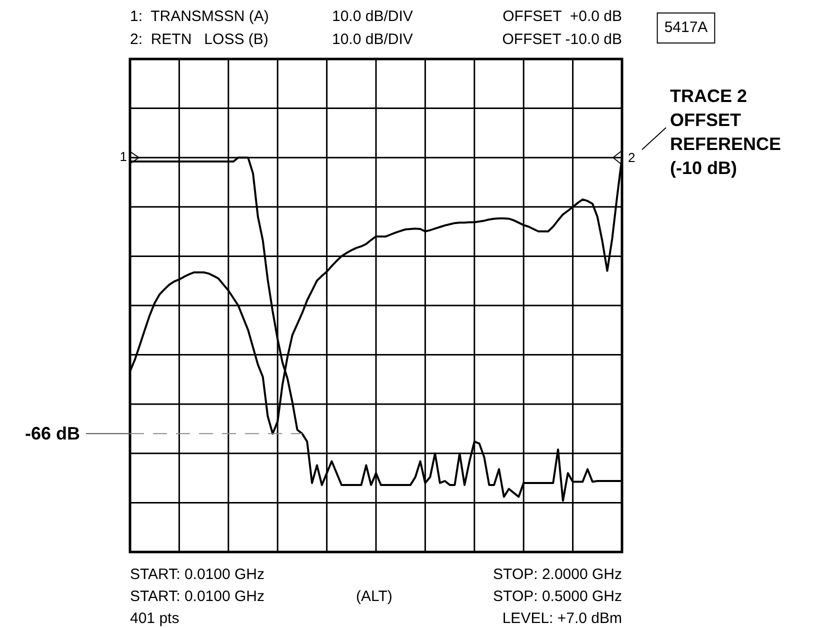 Image resolution: width=822 pixels, height=628 pixels. I want to click on text: STOP: 2.0000 GHz, so click(557, 575).